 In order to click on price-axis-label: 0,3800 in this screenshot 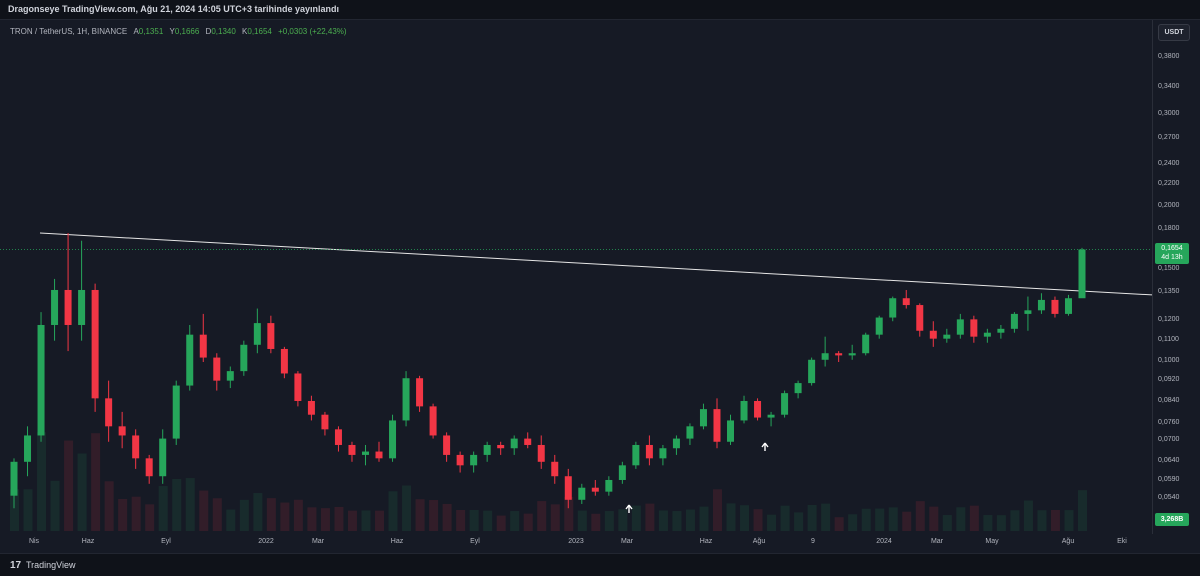, I will do `click(1169, 56)`.